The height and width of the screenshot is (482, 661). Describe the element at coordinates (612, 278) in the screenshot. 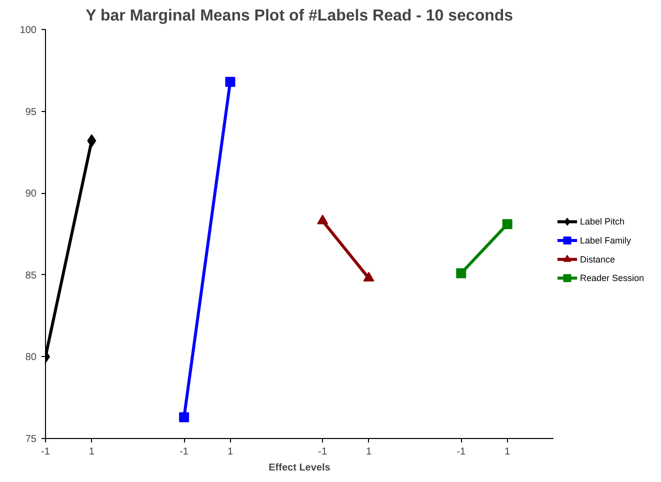

I see `legend-label: Reader Session` at that location.